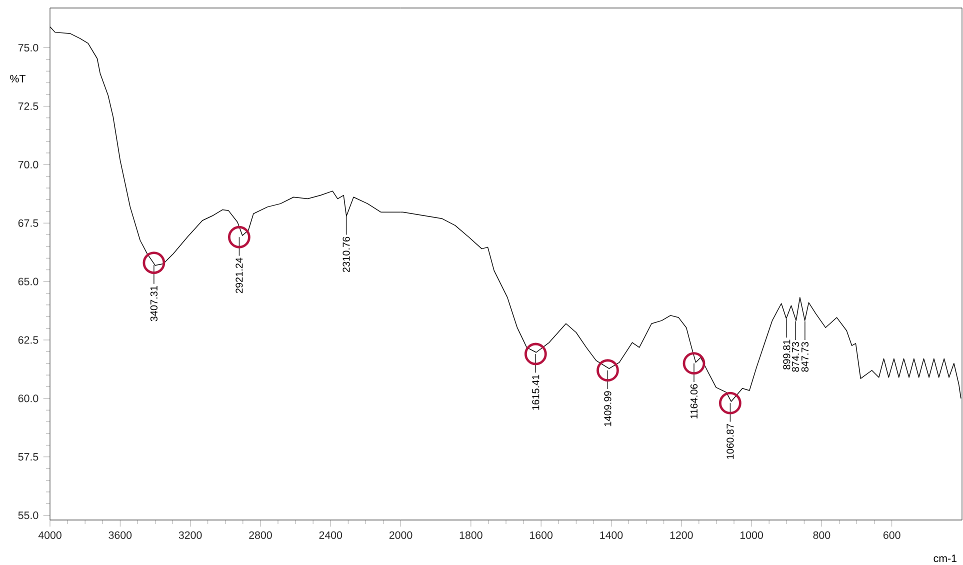 This screenshot has width=963, height=565. Describe the element at coordinates (608, 408) in the screenshot. I see `annotation: 1409.99` at that location.